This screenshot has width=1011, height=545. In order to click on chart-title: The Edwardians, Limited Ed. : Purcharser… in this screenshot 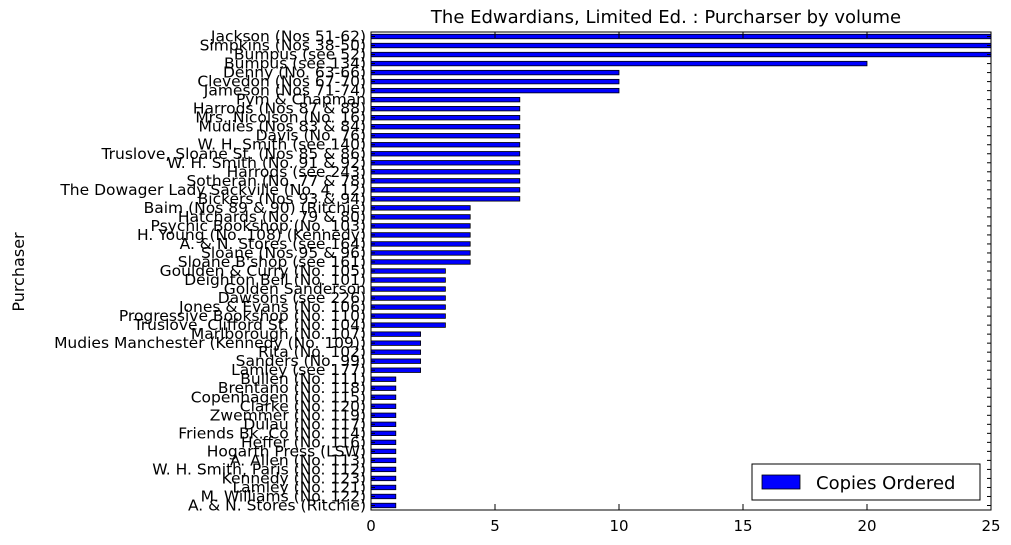, I will do `click(665, 17)`.